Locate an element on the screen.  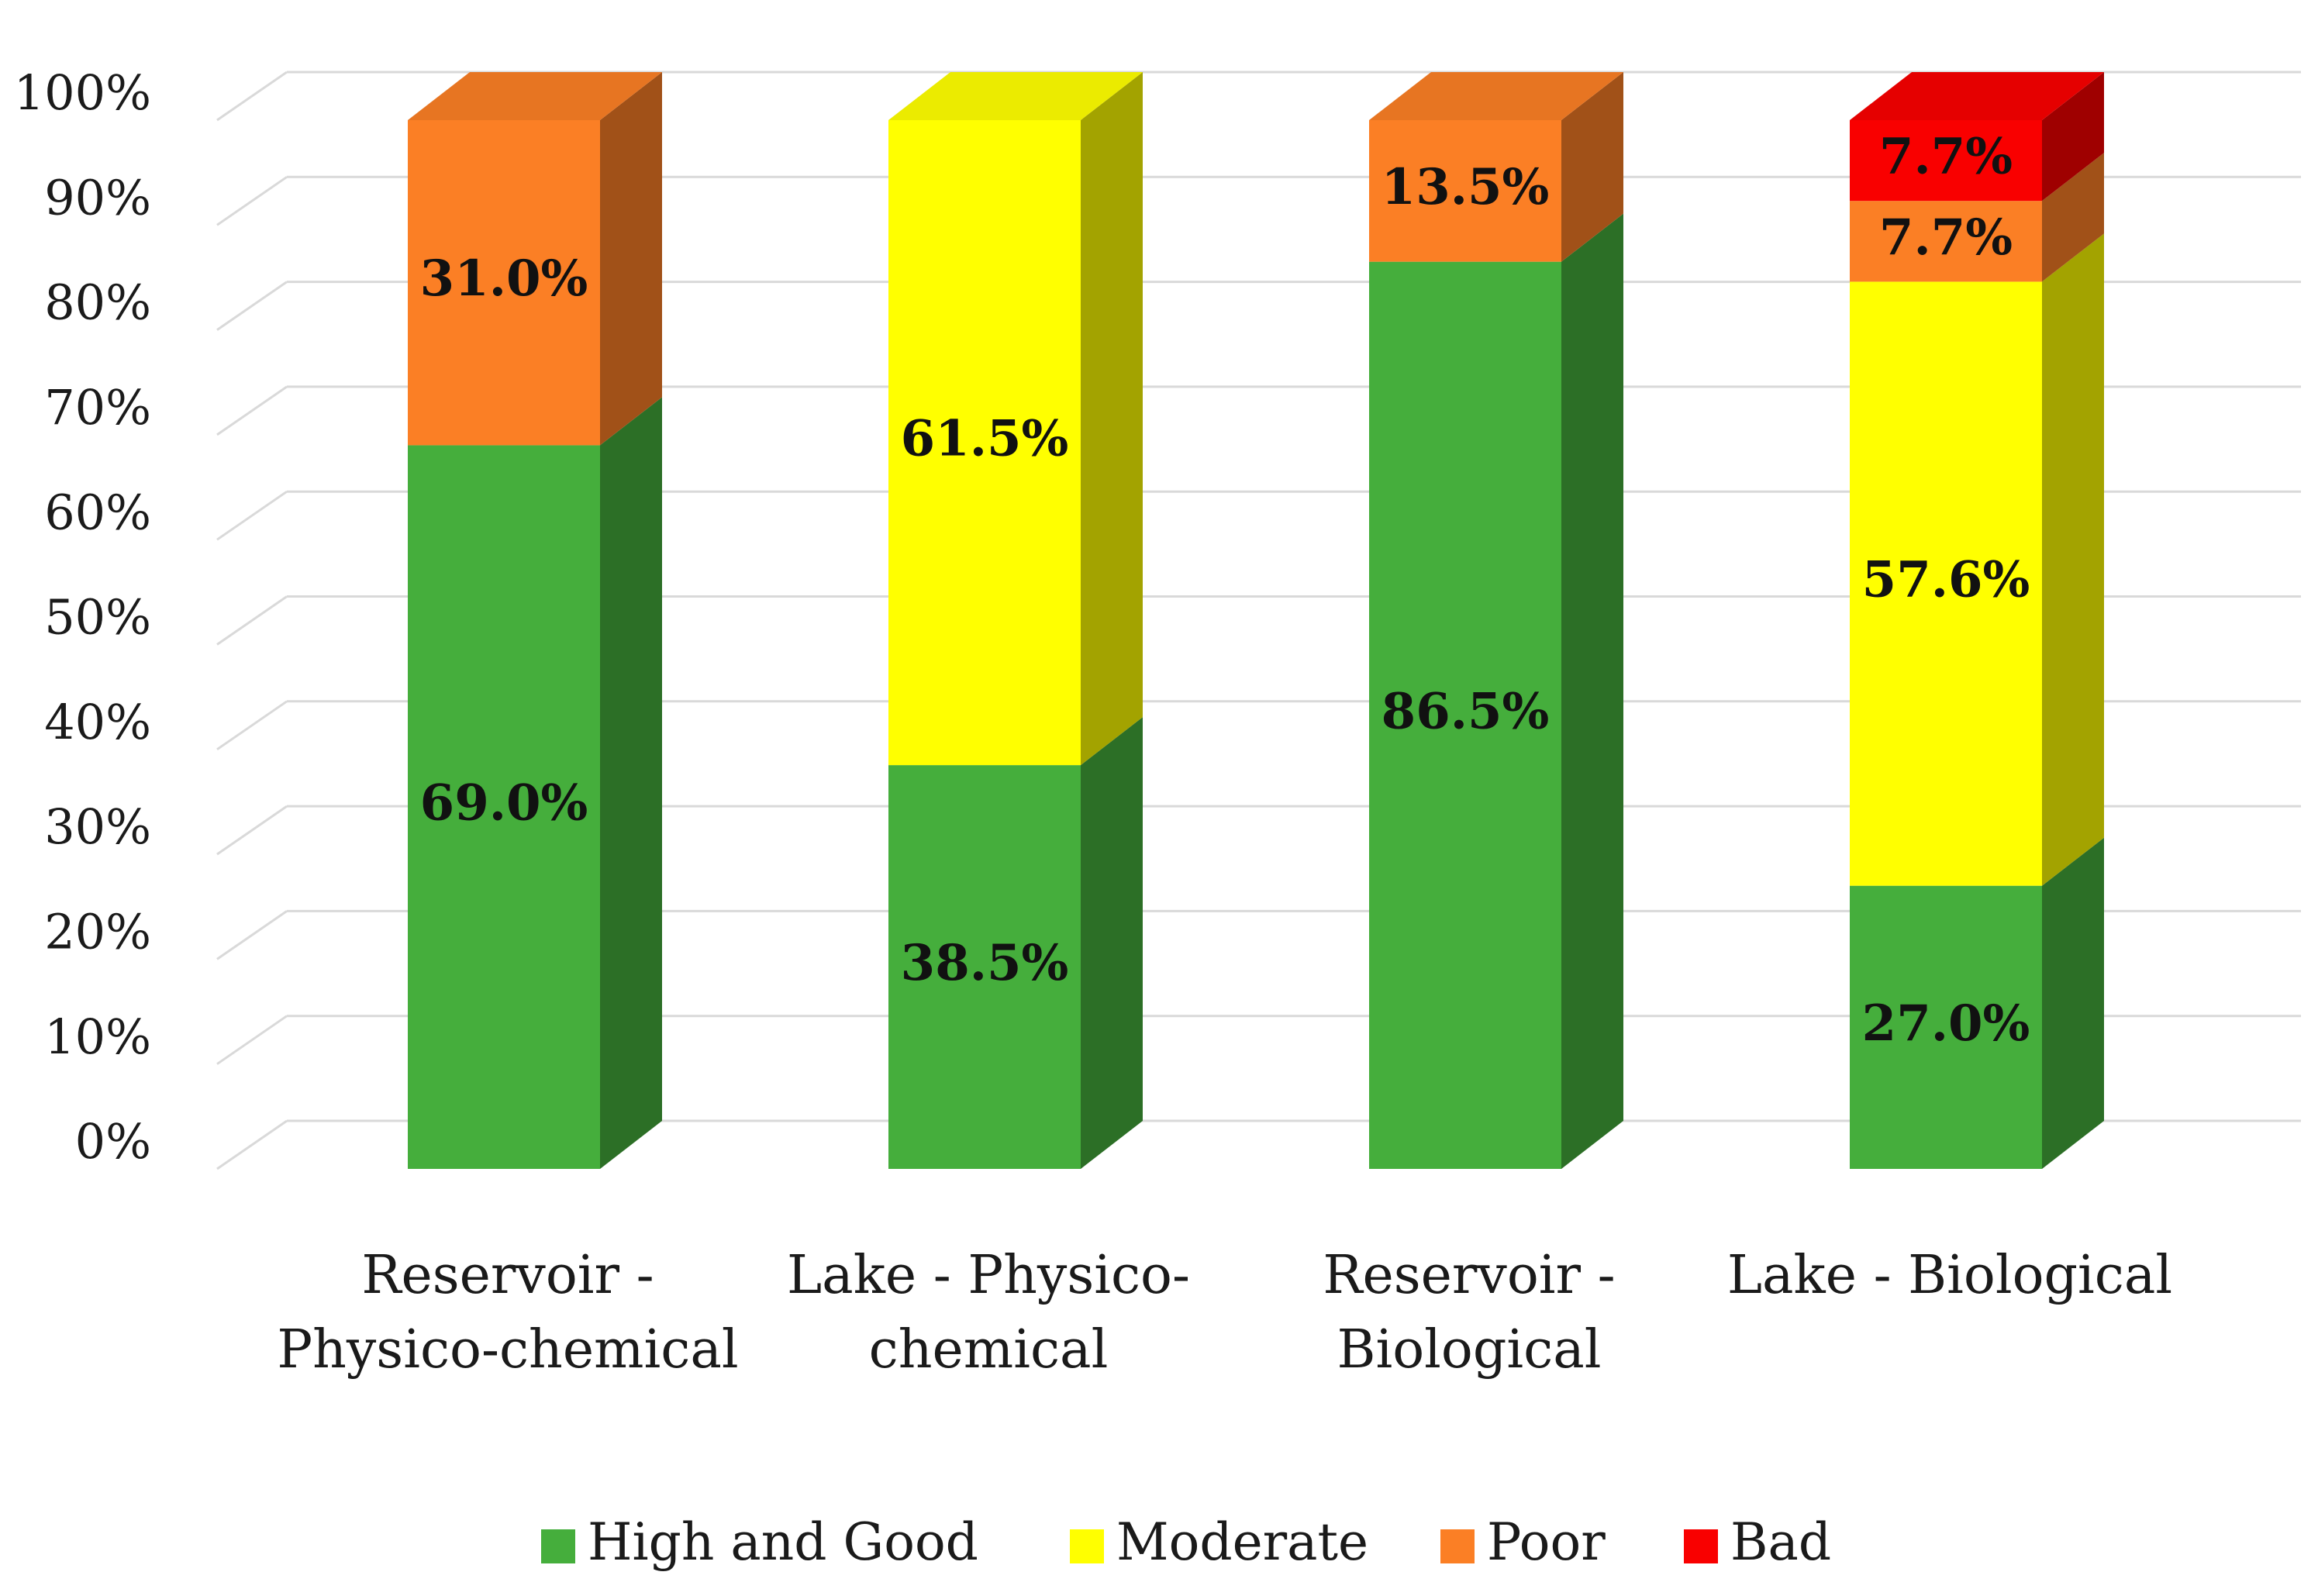
data-label-3-series-1: 57.6% is located at coordinates (1946, 580).